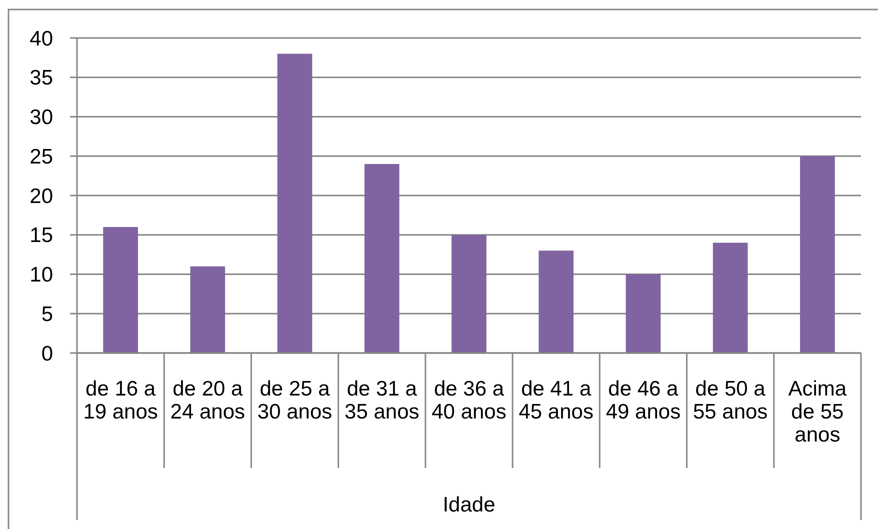 This screenshot has height=529, width=878. I want to click on y-tick-label: 40, so click(41, 38).